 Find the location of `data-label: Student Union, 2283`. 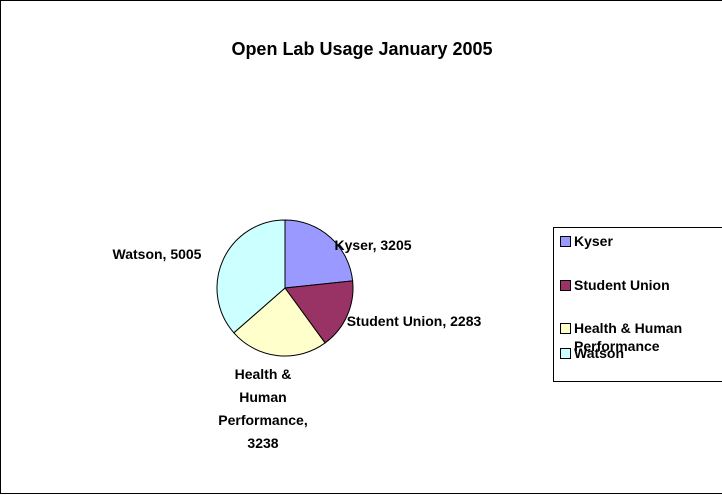

data-label: Student Union, 2283 is located at coordinates (414, 321).